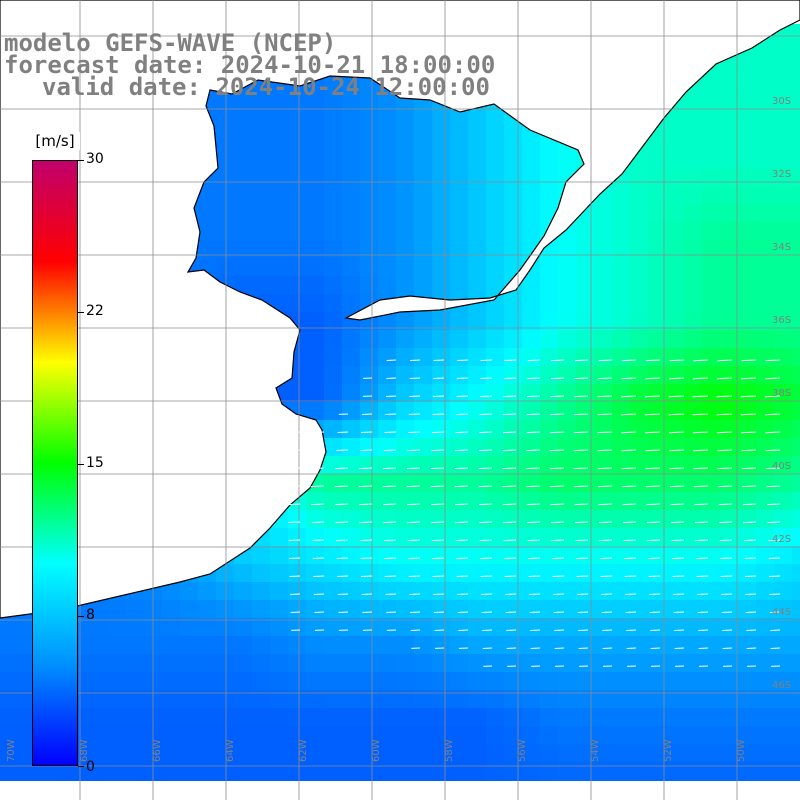 This screenshot has height=800, width=800. I want to click on colorbar-tickmark, so click(81, 464).